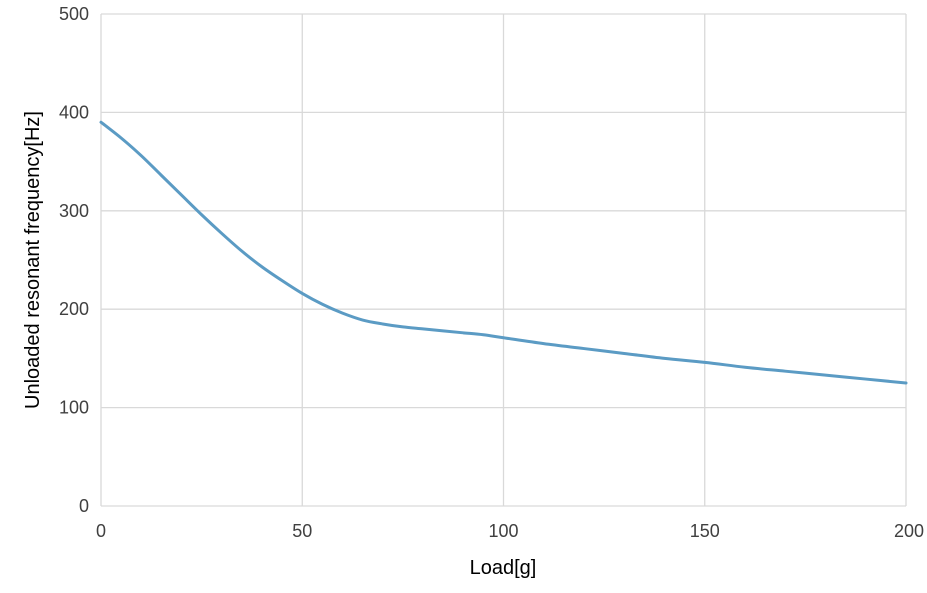 This screenshot has width=927, height=593. I want to click on y-tick-label: 300, so click(74, 211).